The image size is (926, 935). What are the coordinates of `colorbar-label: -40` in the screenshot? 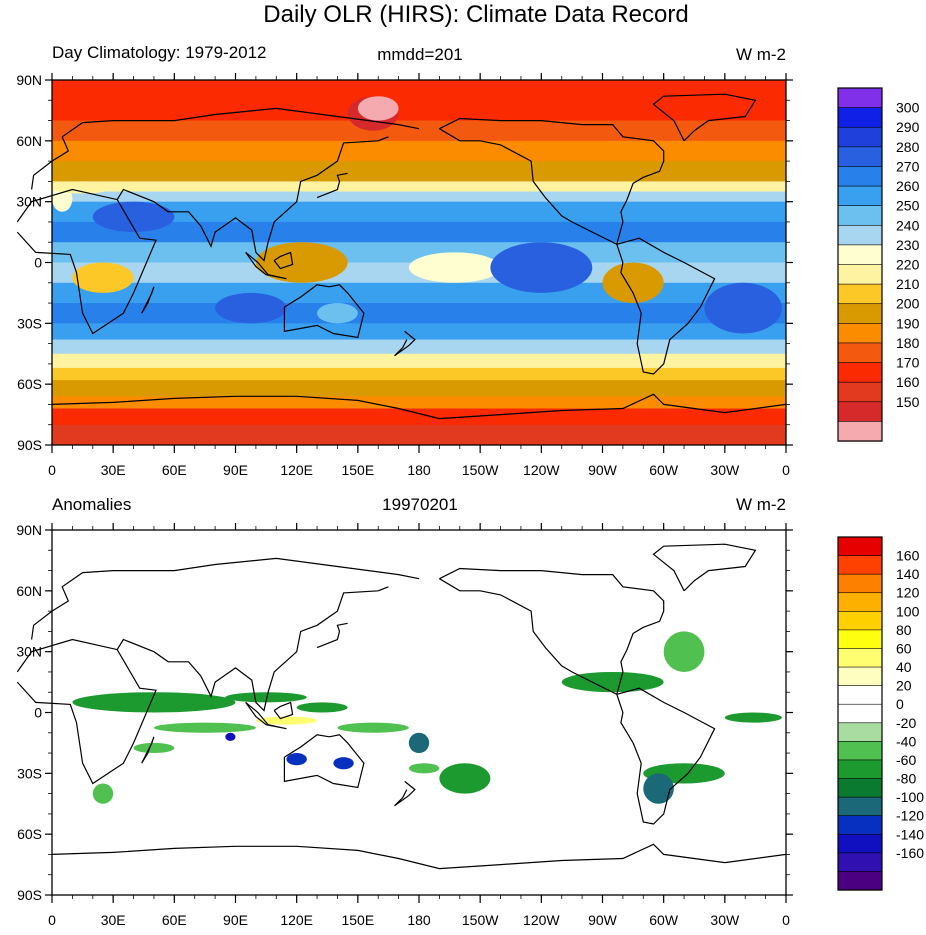 It's located at (906, 741).